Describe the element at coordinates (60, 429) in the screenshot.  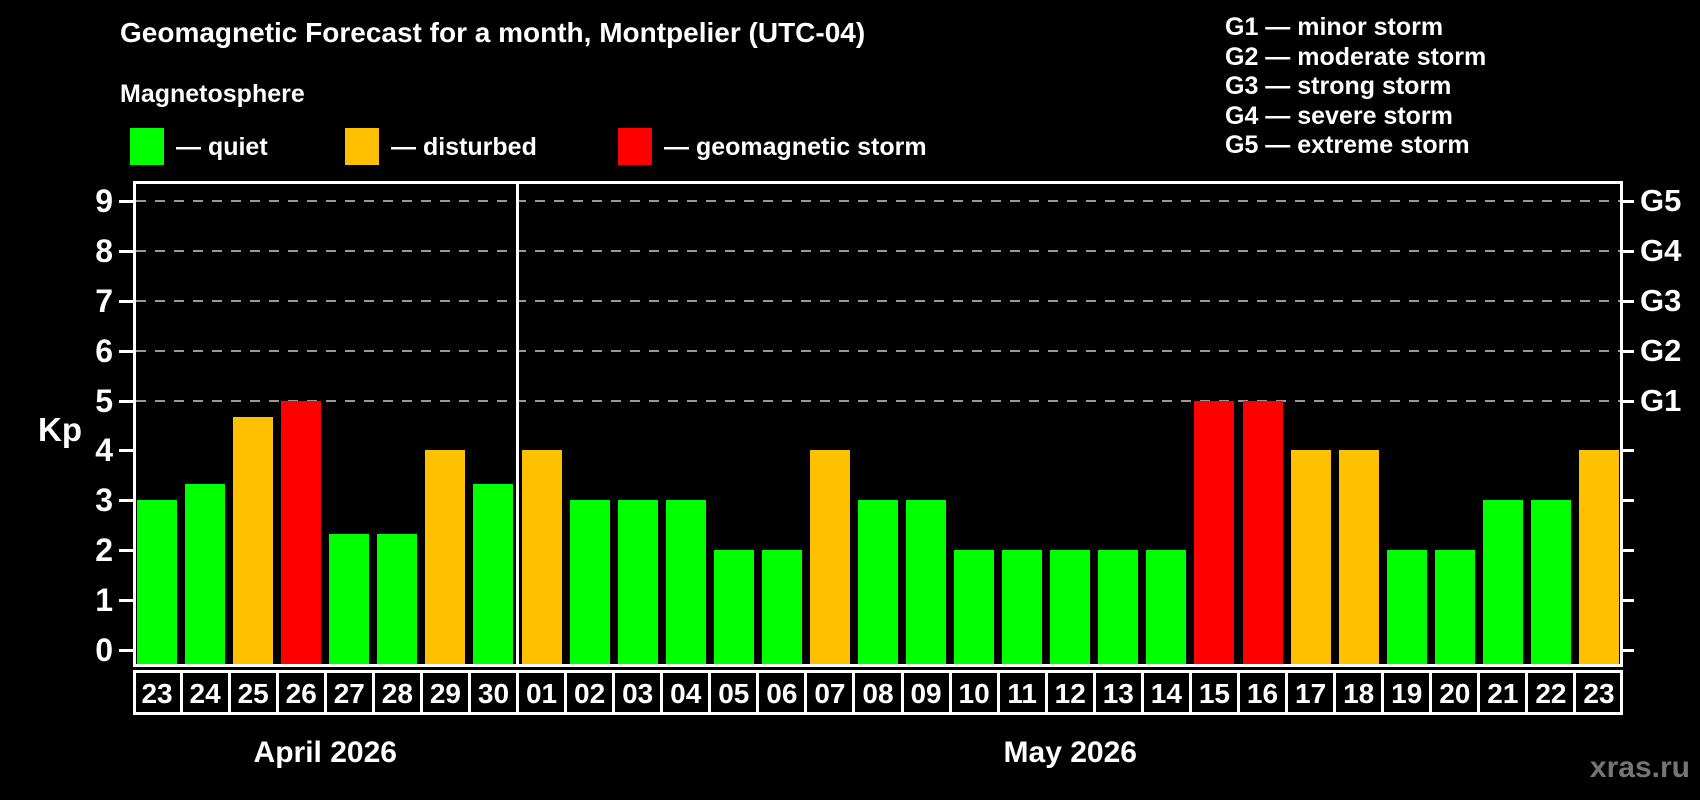
I see `kp-axis-title: Kp` at that location.